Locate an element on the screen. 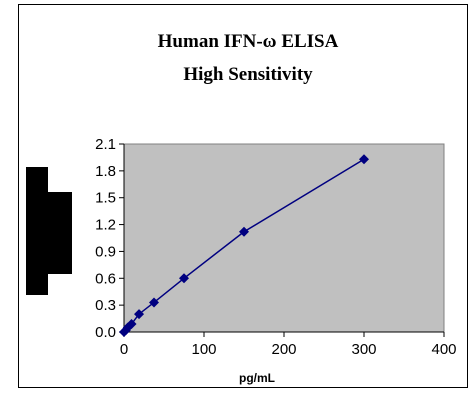  y-tick-label: 0.9 is located at coordinates (105, 251).